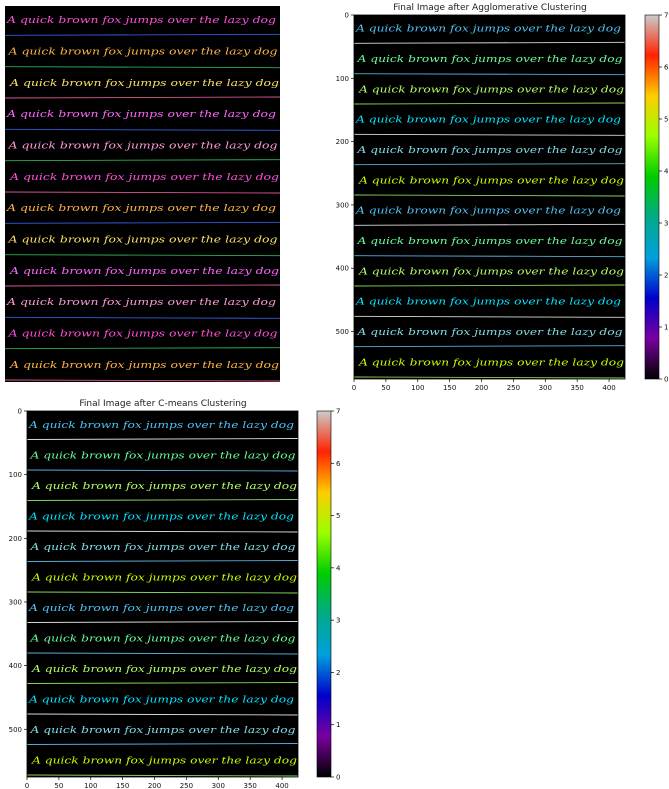 The image size is (669, 789). Describe the element at coordinates (338, 621) in the screenshot. I see `colorbar-tick-label: 3` at that location.